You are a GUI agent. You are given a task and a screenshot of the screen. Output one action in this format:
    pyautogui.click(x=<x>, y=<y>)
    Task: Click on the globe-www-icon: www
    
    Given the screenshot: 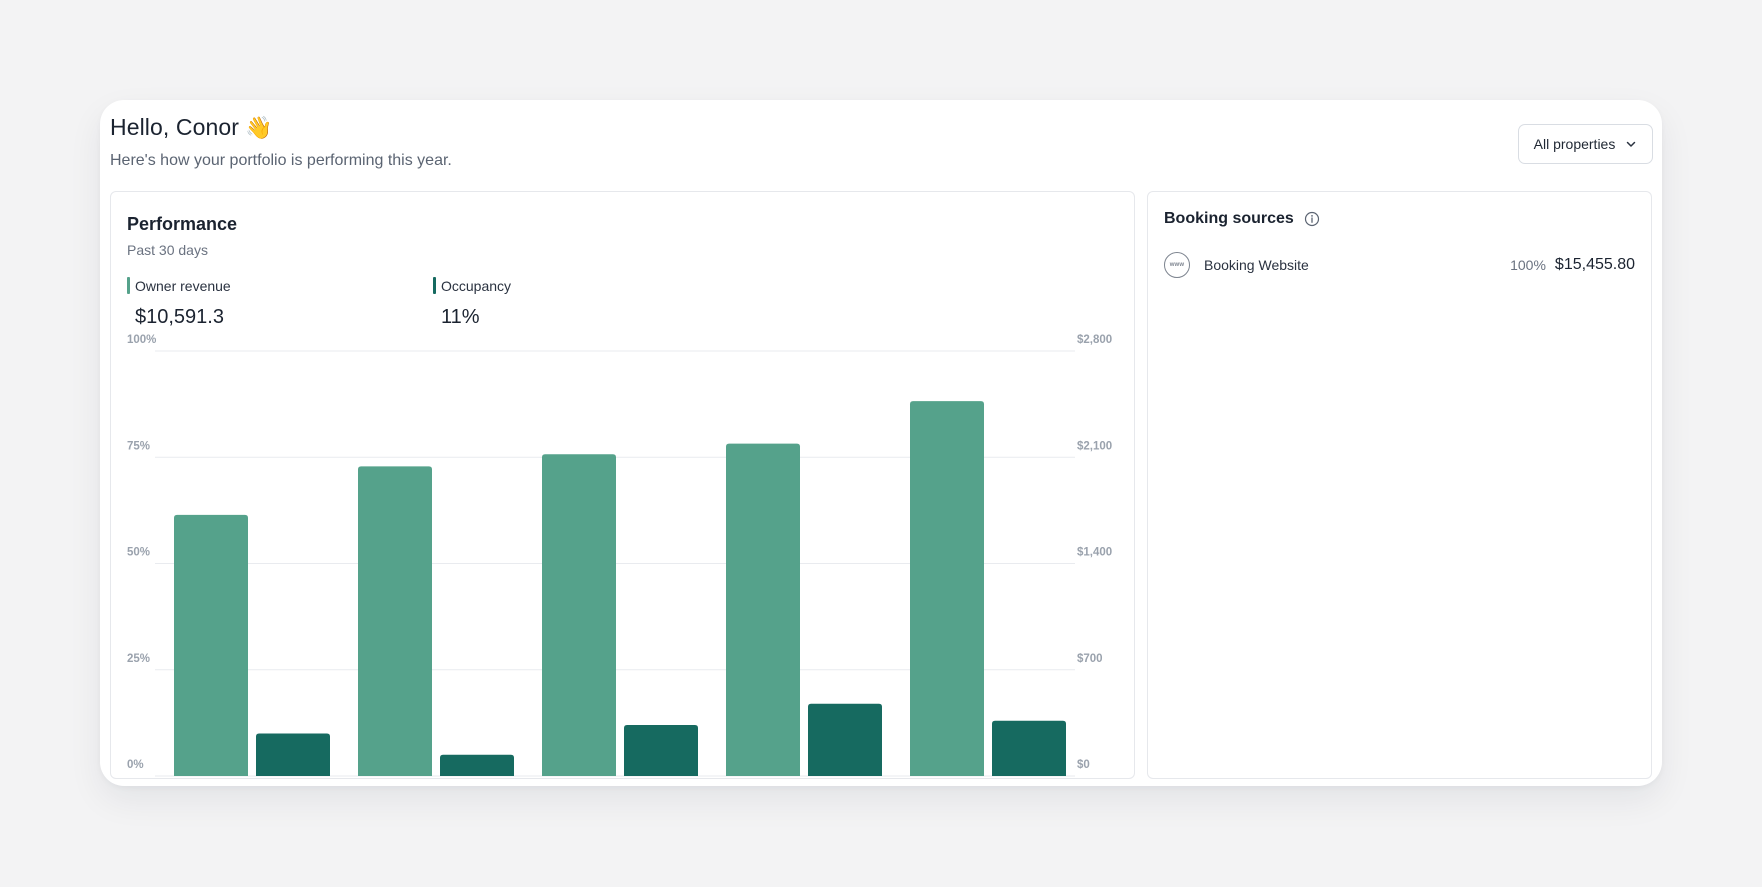 What is the action you would take?
    pyautogui.click(x=1177, y=265)
    